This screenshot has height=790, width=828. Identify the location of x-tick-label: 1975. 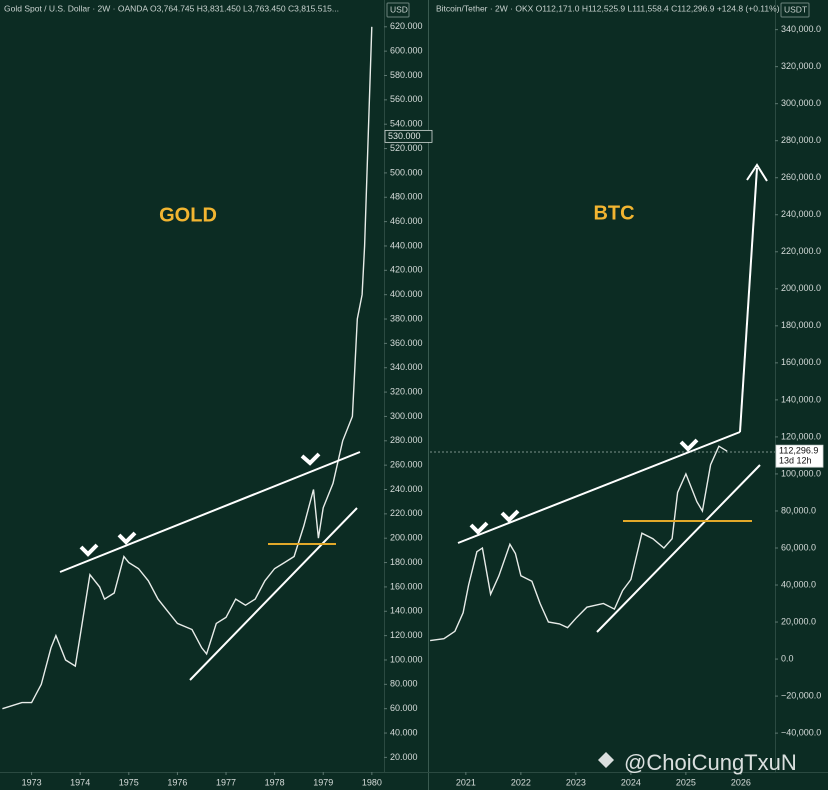
(129, 782).